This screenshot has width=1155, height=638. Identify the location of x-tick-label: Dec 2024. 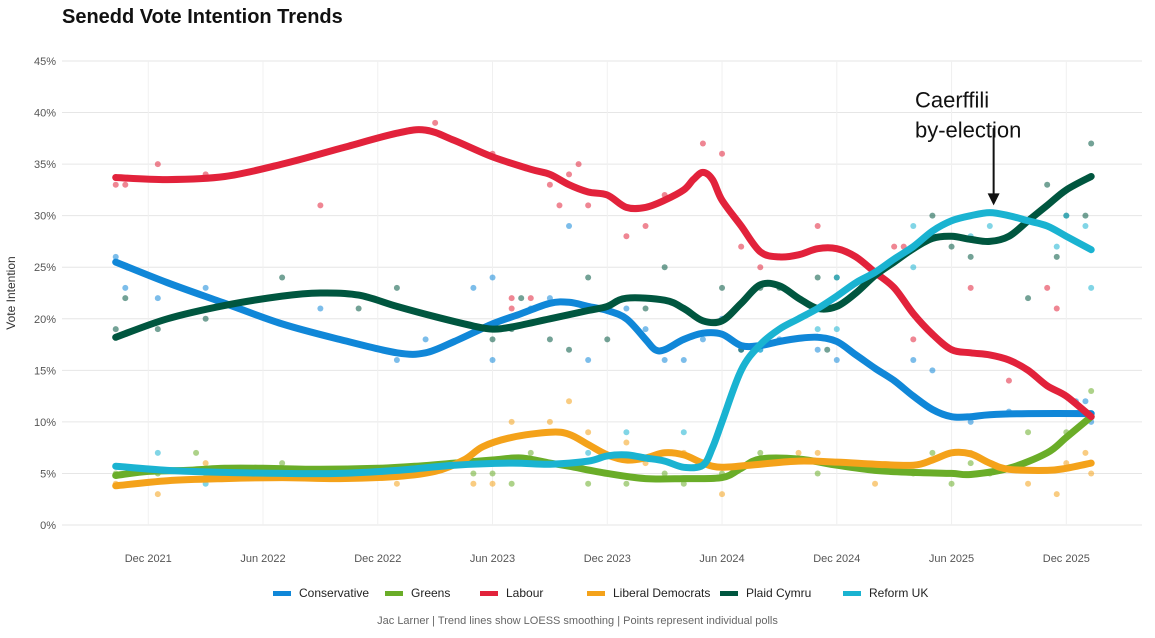
(836, 559).